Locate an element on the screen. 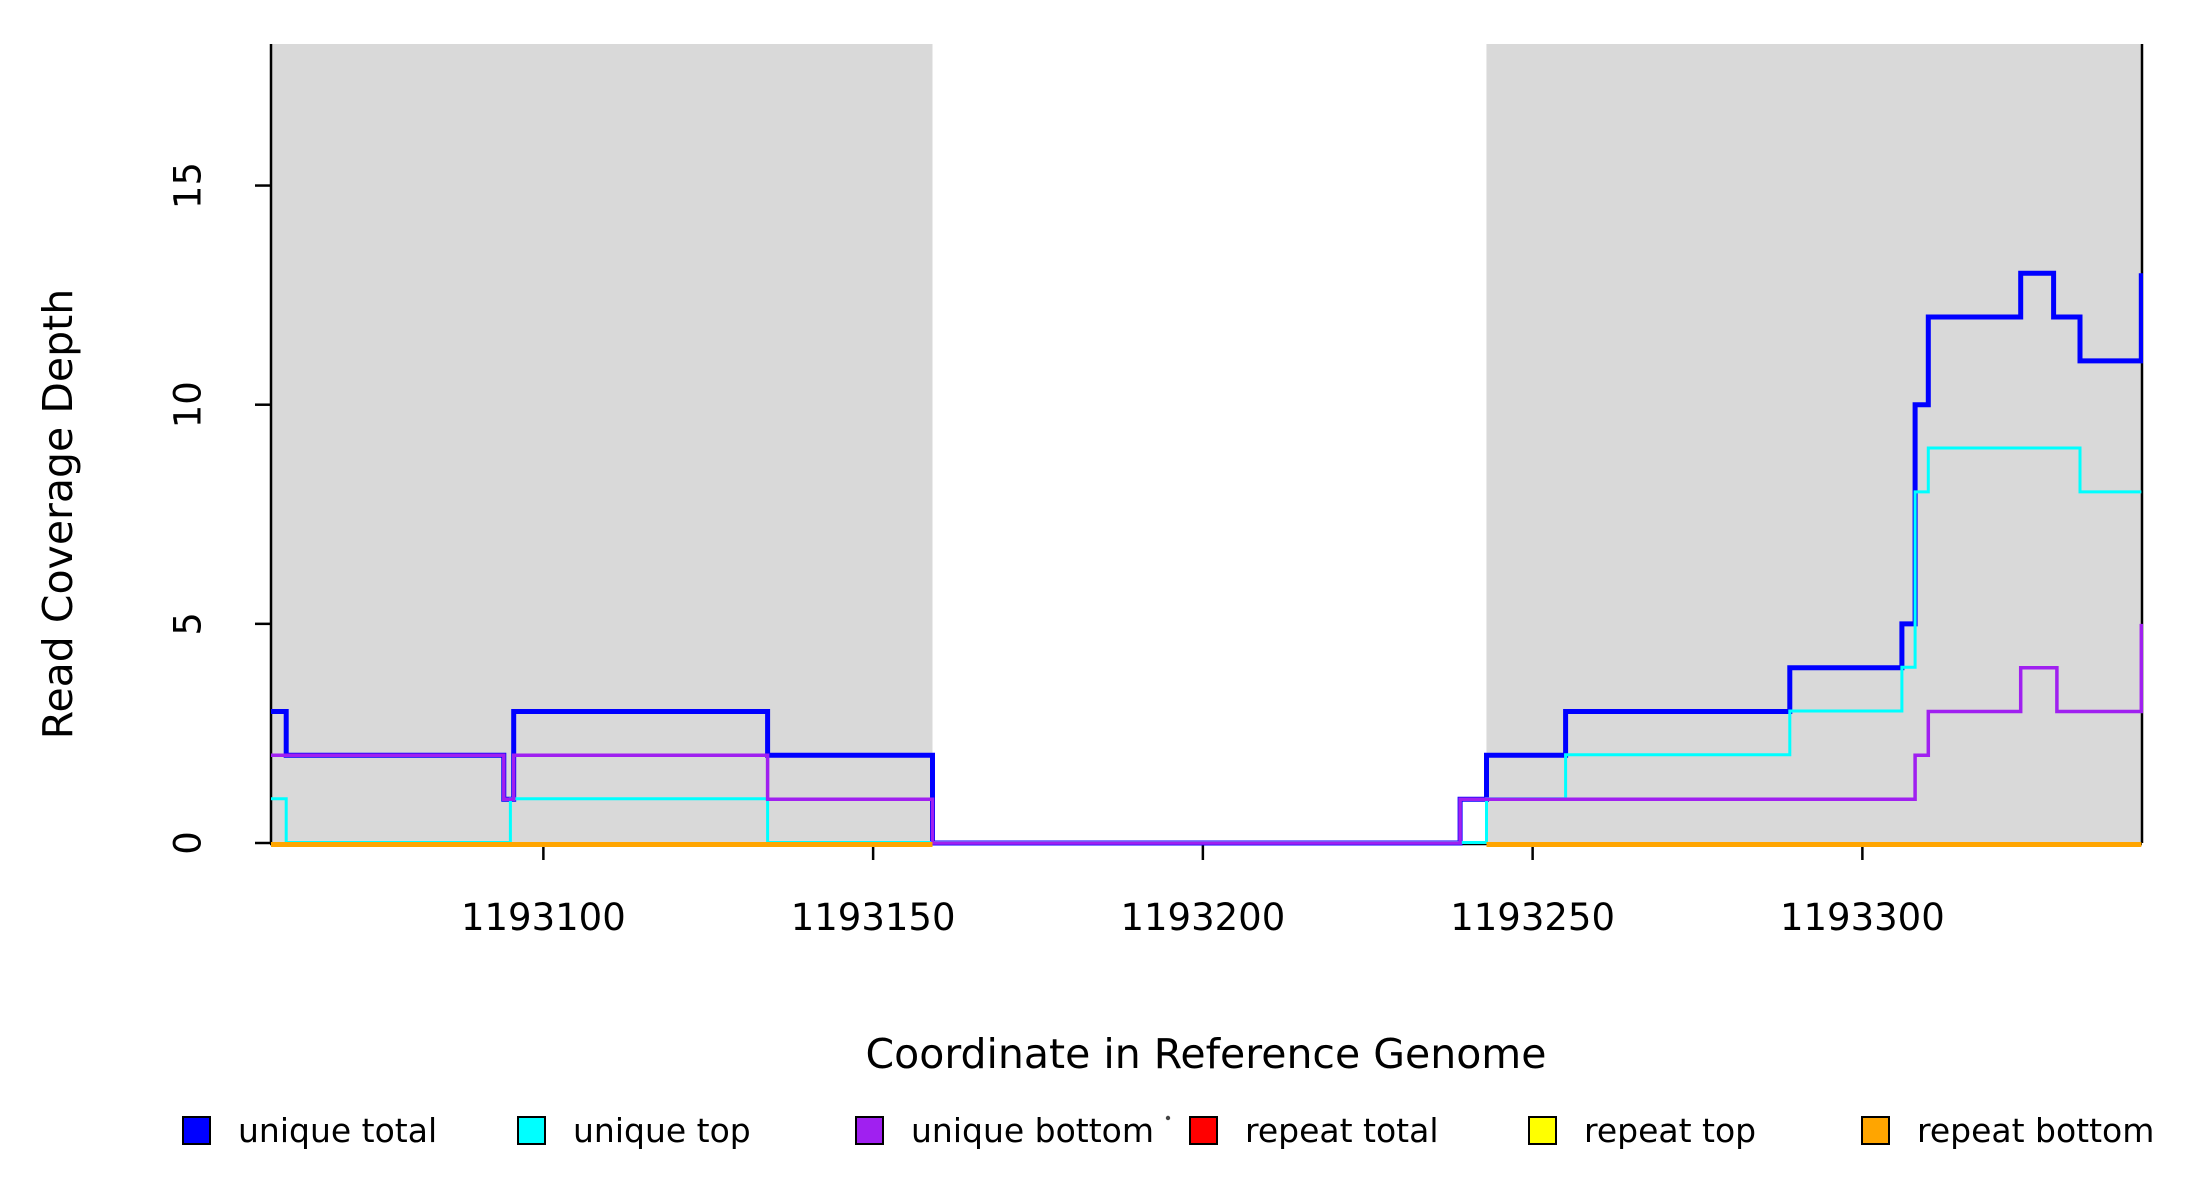 The height and width of the screenshot is (1200, 2200). y-tick-label: 15 is located at coordinates (188, 185).